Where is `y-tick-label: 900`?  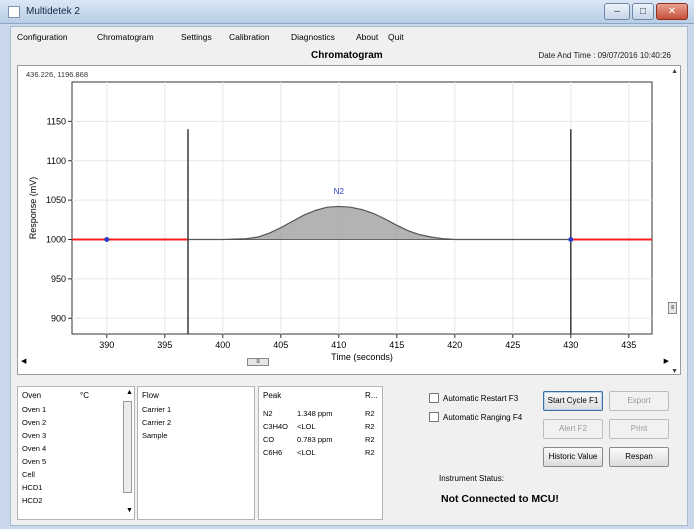
y-tick-label: 900 is located at coordinates (58, 318).